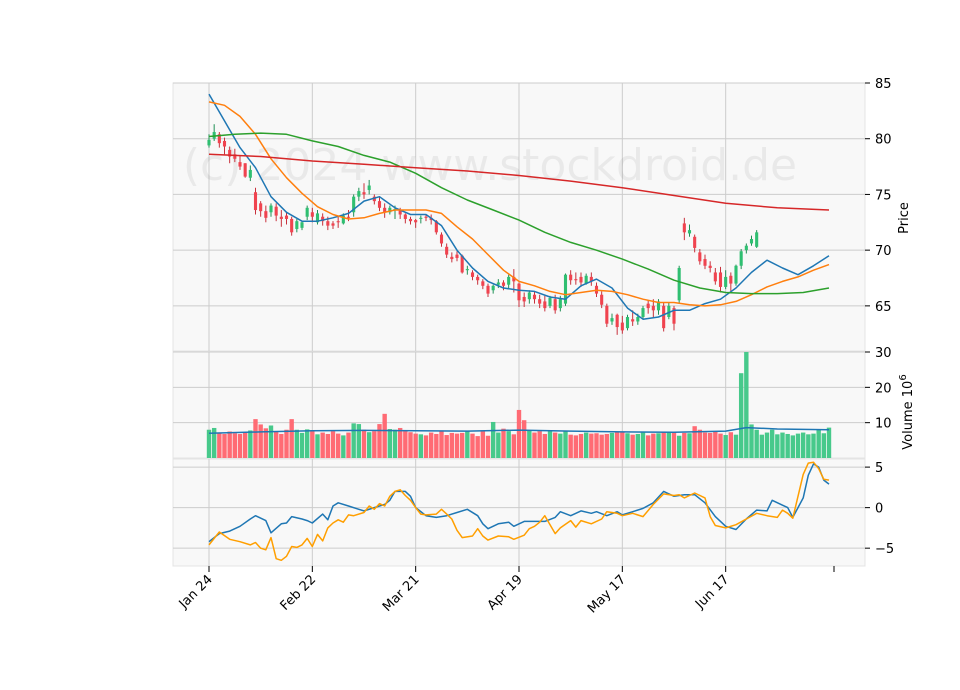 The width and height of the screenshot is (960, 690). Describe the element at coordinates (883, 195) in the screenshot. I see `price-y-tick-label: 75` at that location.